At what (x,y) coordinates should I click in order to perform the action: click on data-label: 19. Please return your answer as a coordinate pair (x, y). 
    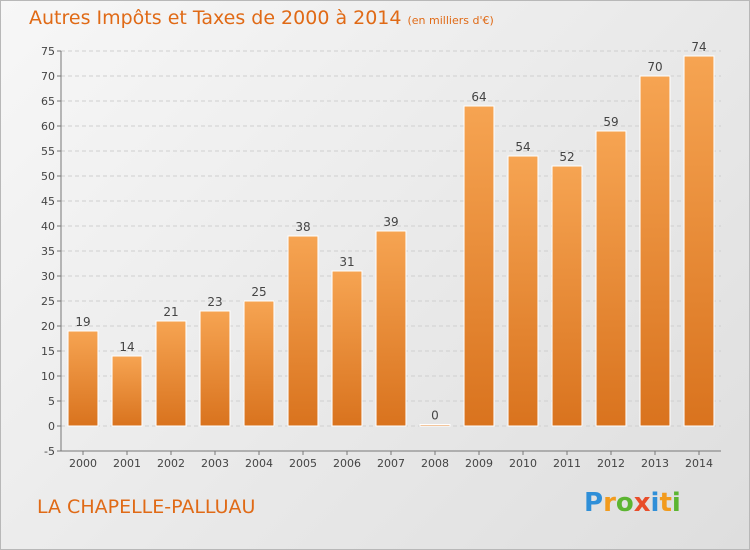
    Looking at the image, I should click on (82, 322).